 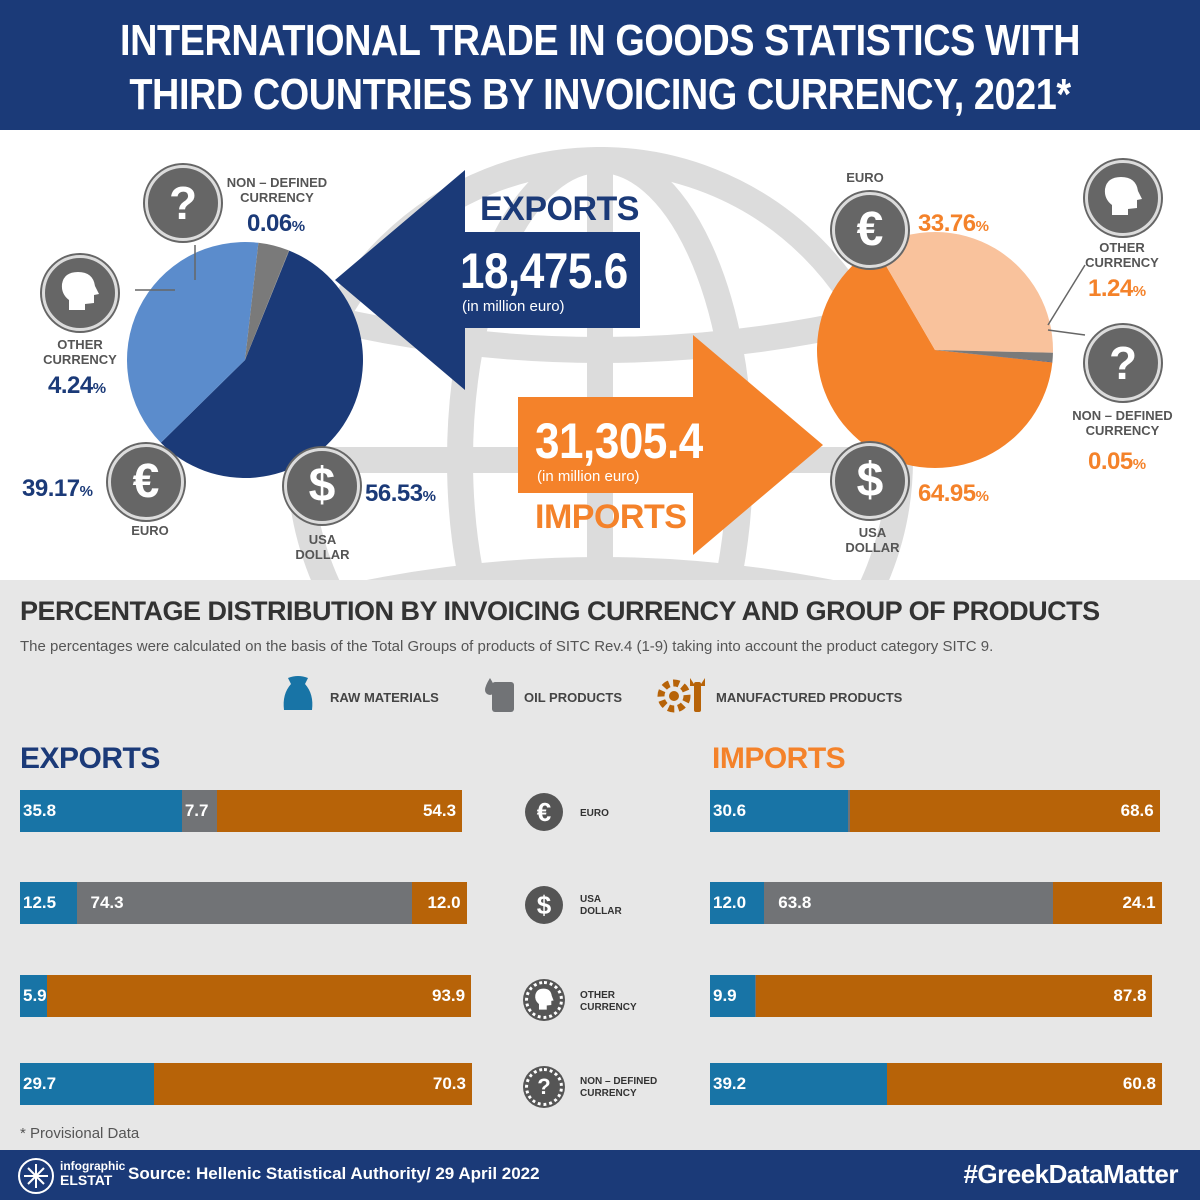 What do you see at coordinates (196, 810) in the screenshot?
I see `bar-value-label: 7.7` at bounding box center [196, 810].